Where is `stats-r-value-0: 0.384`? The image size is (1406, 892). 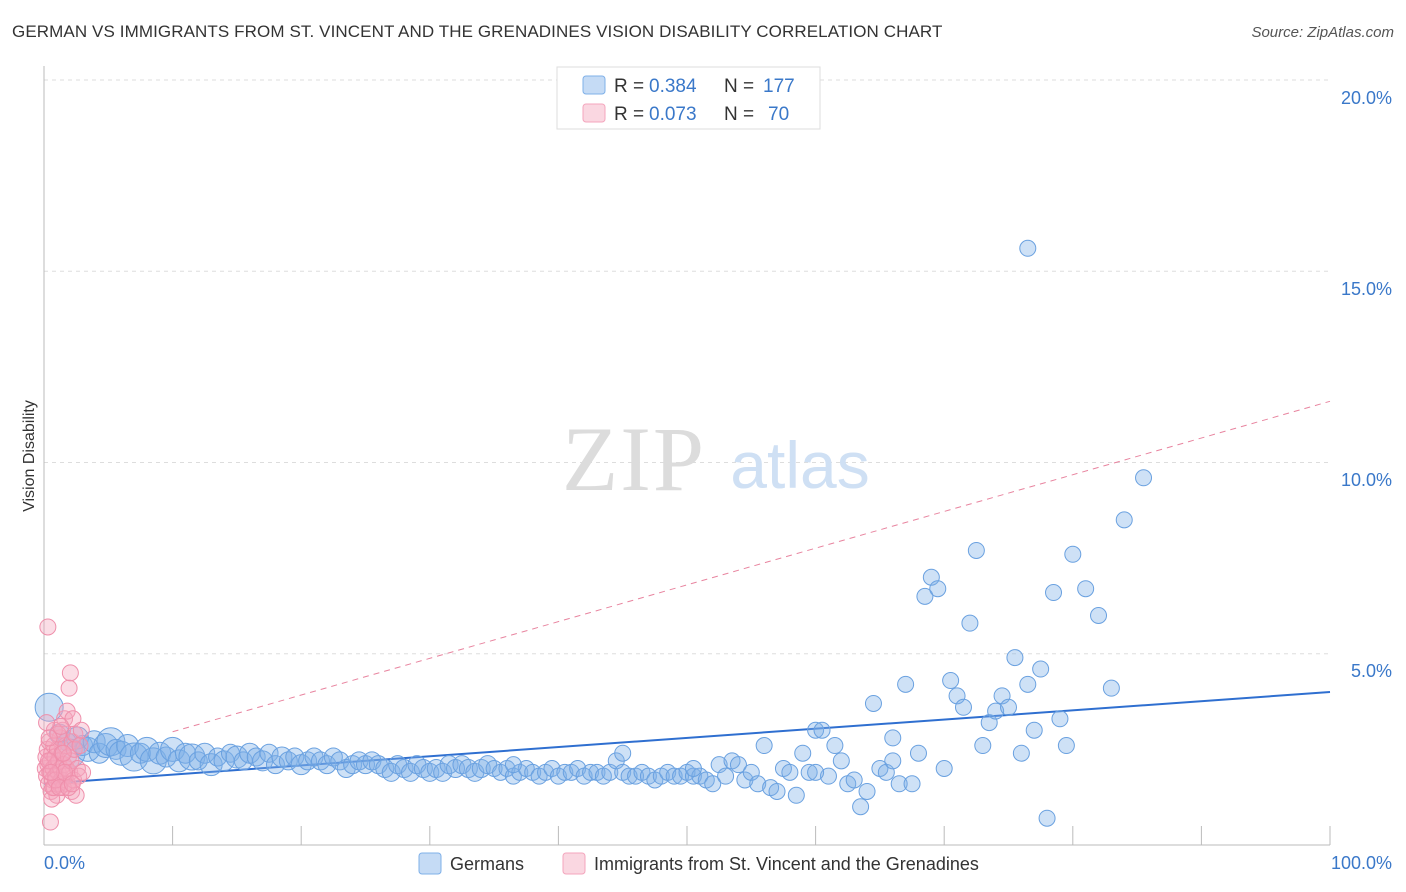 stats-r-value-0: 0.384 is located at coordinates (673, 86).